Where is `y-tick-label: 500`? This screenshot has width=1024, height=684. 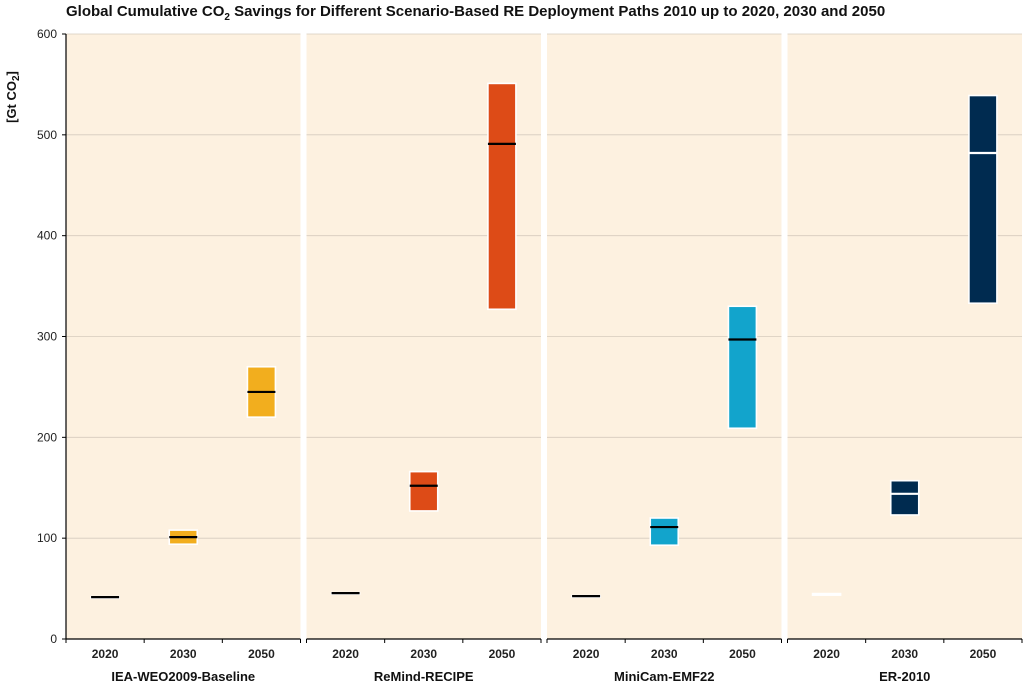
y-tick-label: 500 is located at coordinates (47, 135).